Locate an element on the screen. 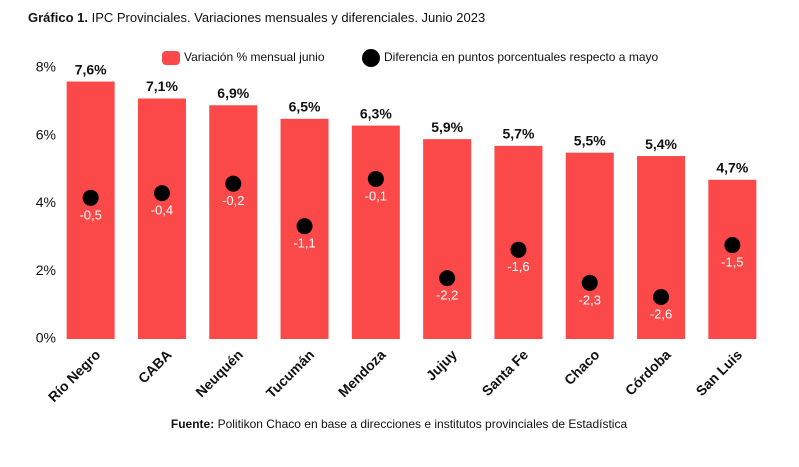 The width and height of the screenshot is (799, 467). x-tick-label: San Luis is located at coordinates (719, 372).